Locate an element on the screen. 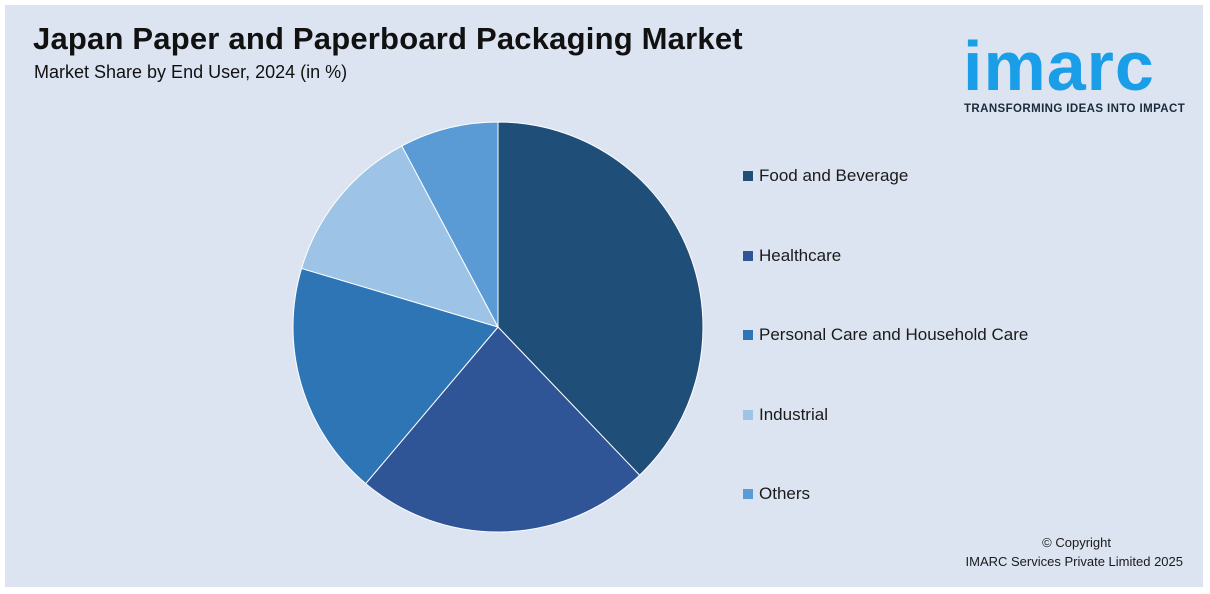  imarc-logo: imarc TRANSFORMING IDEAS INTO IMPACT is located at coordinates (1079, 69).